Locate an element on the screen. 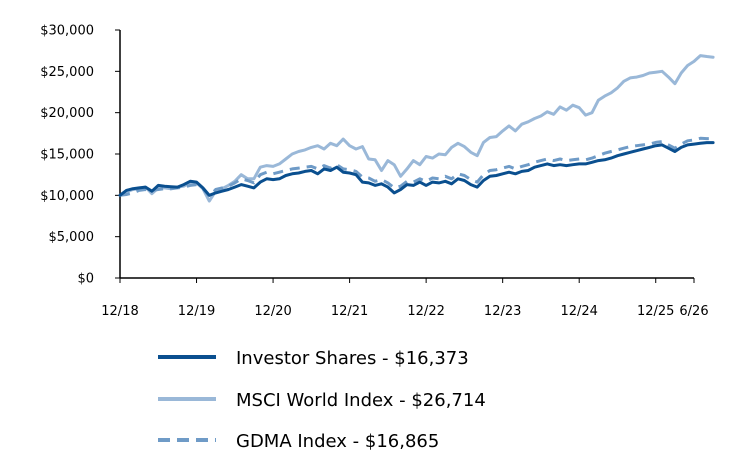  x-tick-label: 12/22 is located at coordinates (425, 311).